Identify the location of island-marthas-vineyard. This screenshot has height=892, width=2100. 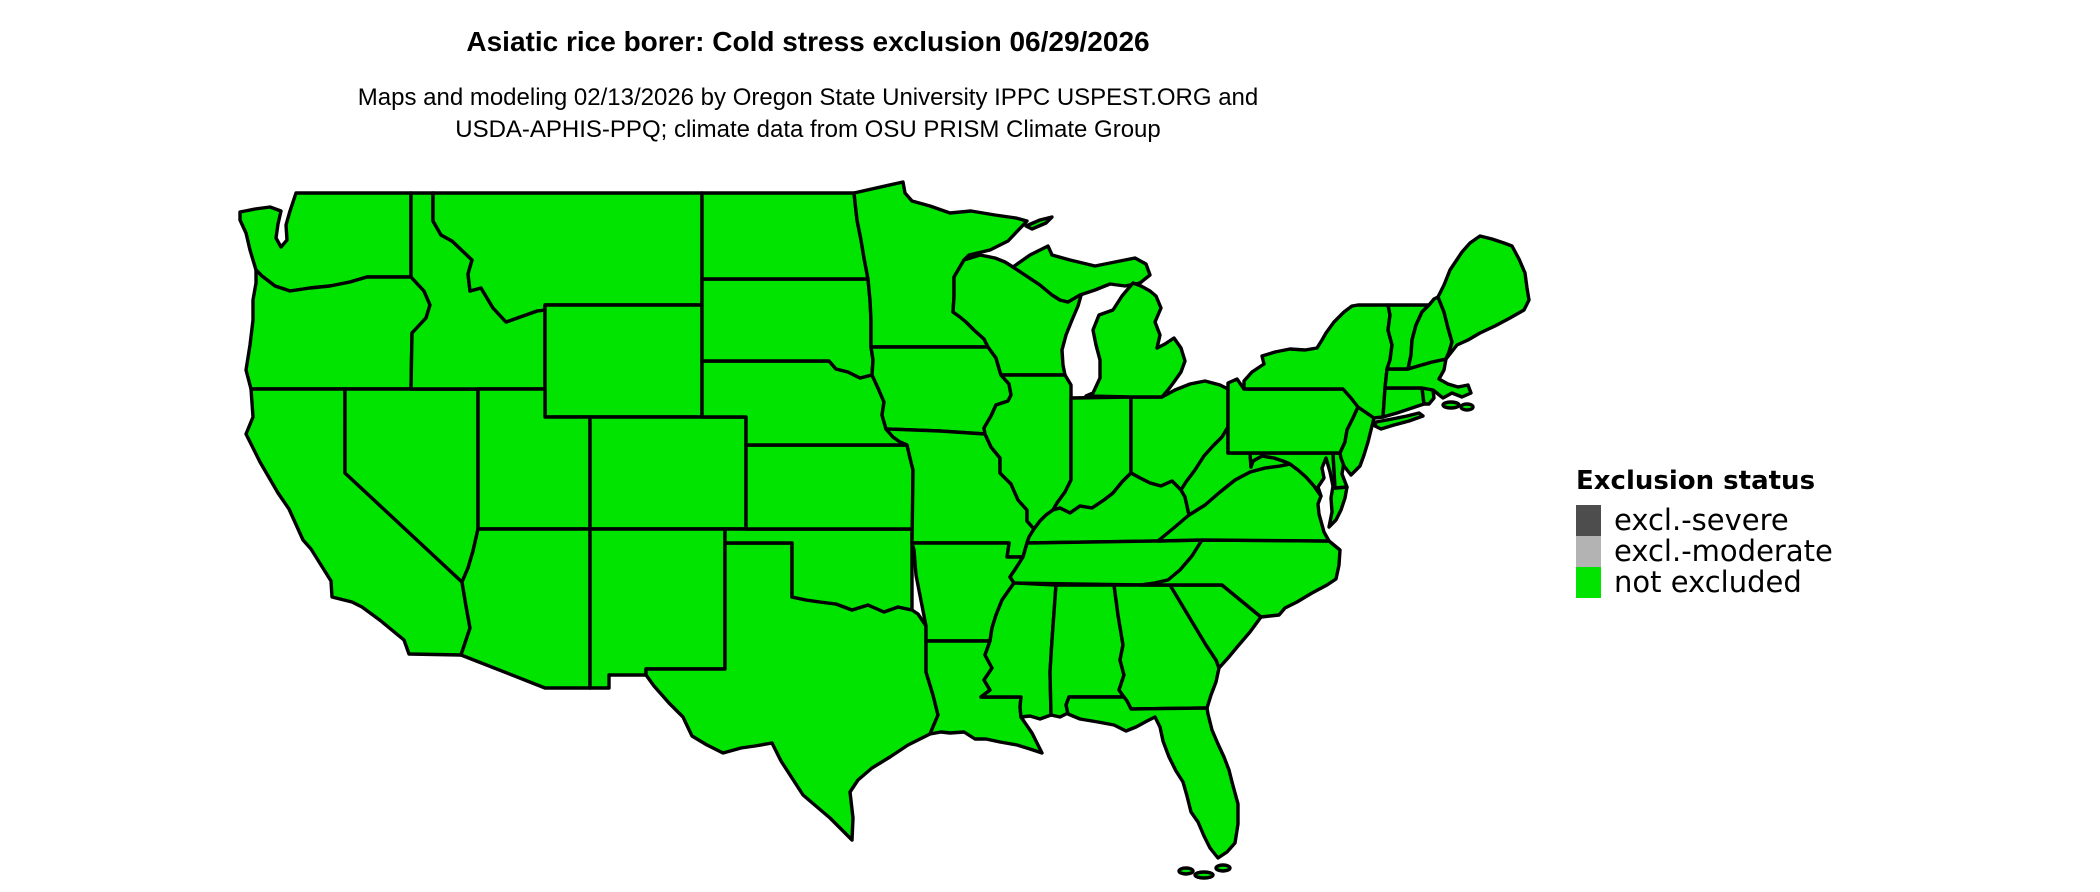
(1451, 405).